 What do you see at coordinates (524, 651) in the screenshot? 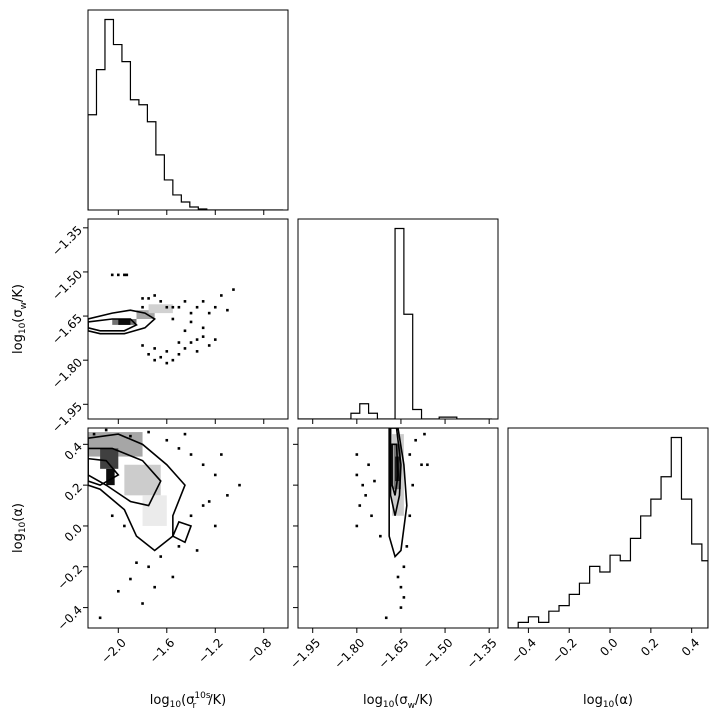
I see `x-tick-label: −0.4` at bounding box center [524, 651].